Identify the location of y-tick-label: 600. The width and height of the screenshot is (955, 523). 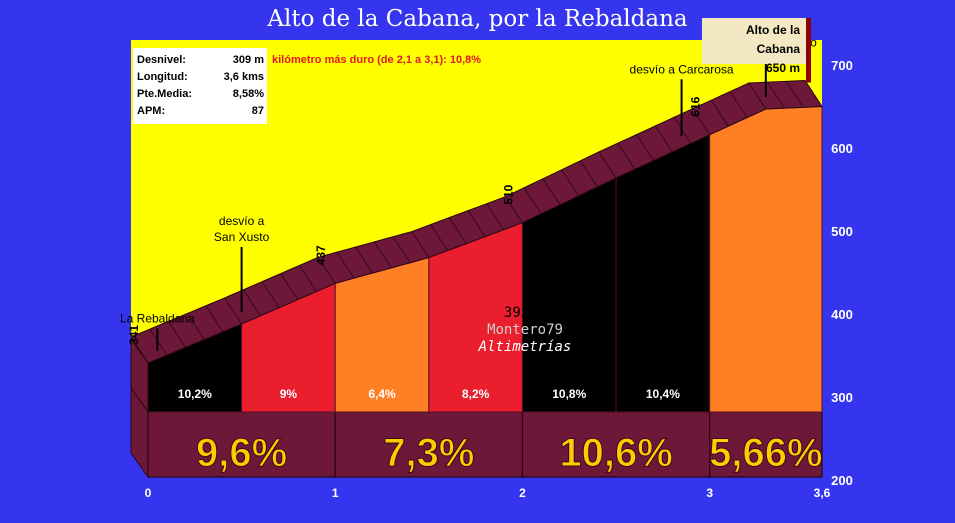
(842, 148).